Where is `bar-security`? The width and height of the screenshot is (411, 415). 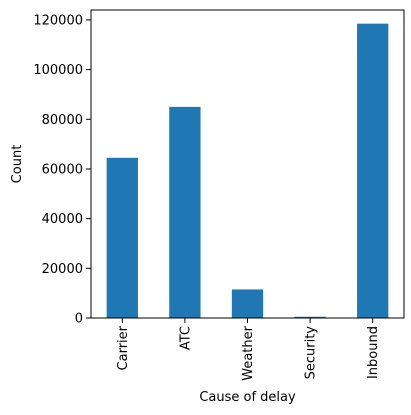
bar-security is located at coordinates (310, 317).